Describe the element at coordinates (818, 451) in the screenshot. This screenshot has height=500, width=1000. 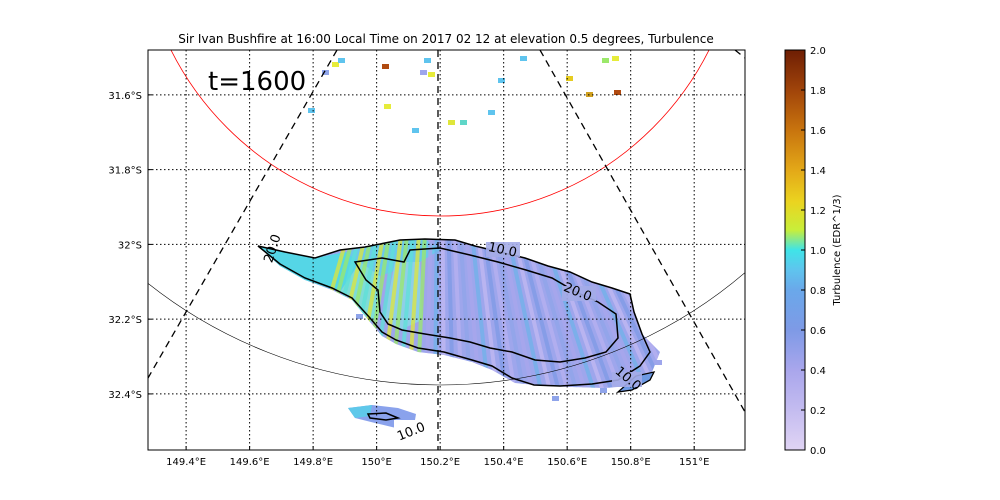
I see `colorbar-tick-label: 0.0` at that location.